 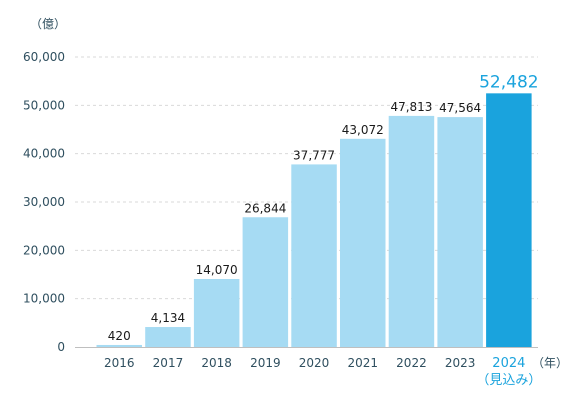 I want to click on category-label-2019: 2019, so click(x=265, y=363).